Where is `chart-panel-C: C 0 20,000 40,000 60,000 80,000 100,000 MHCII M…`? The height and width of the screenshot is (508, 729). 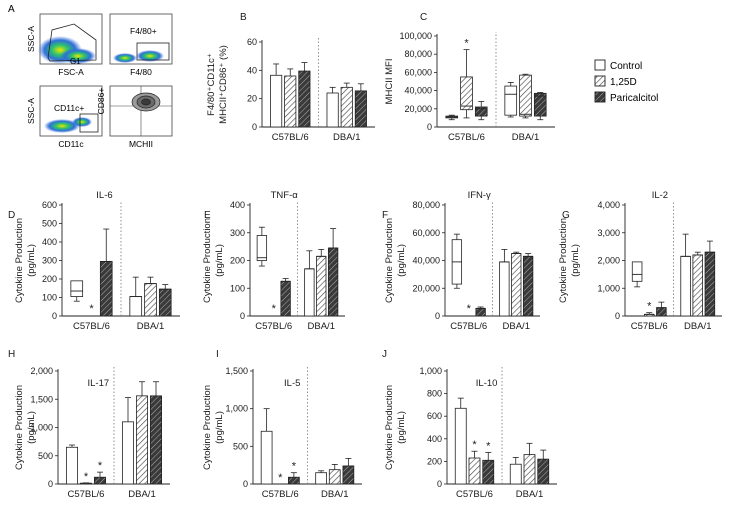 chart-panel-C: C 0 20,000 40,000 60,000 80,000 100,000 MHCII M… is located at coordinates (469, 77).